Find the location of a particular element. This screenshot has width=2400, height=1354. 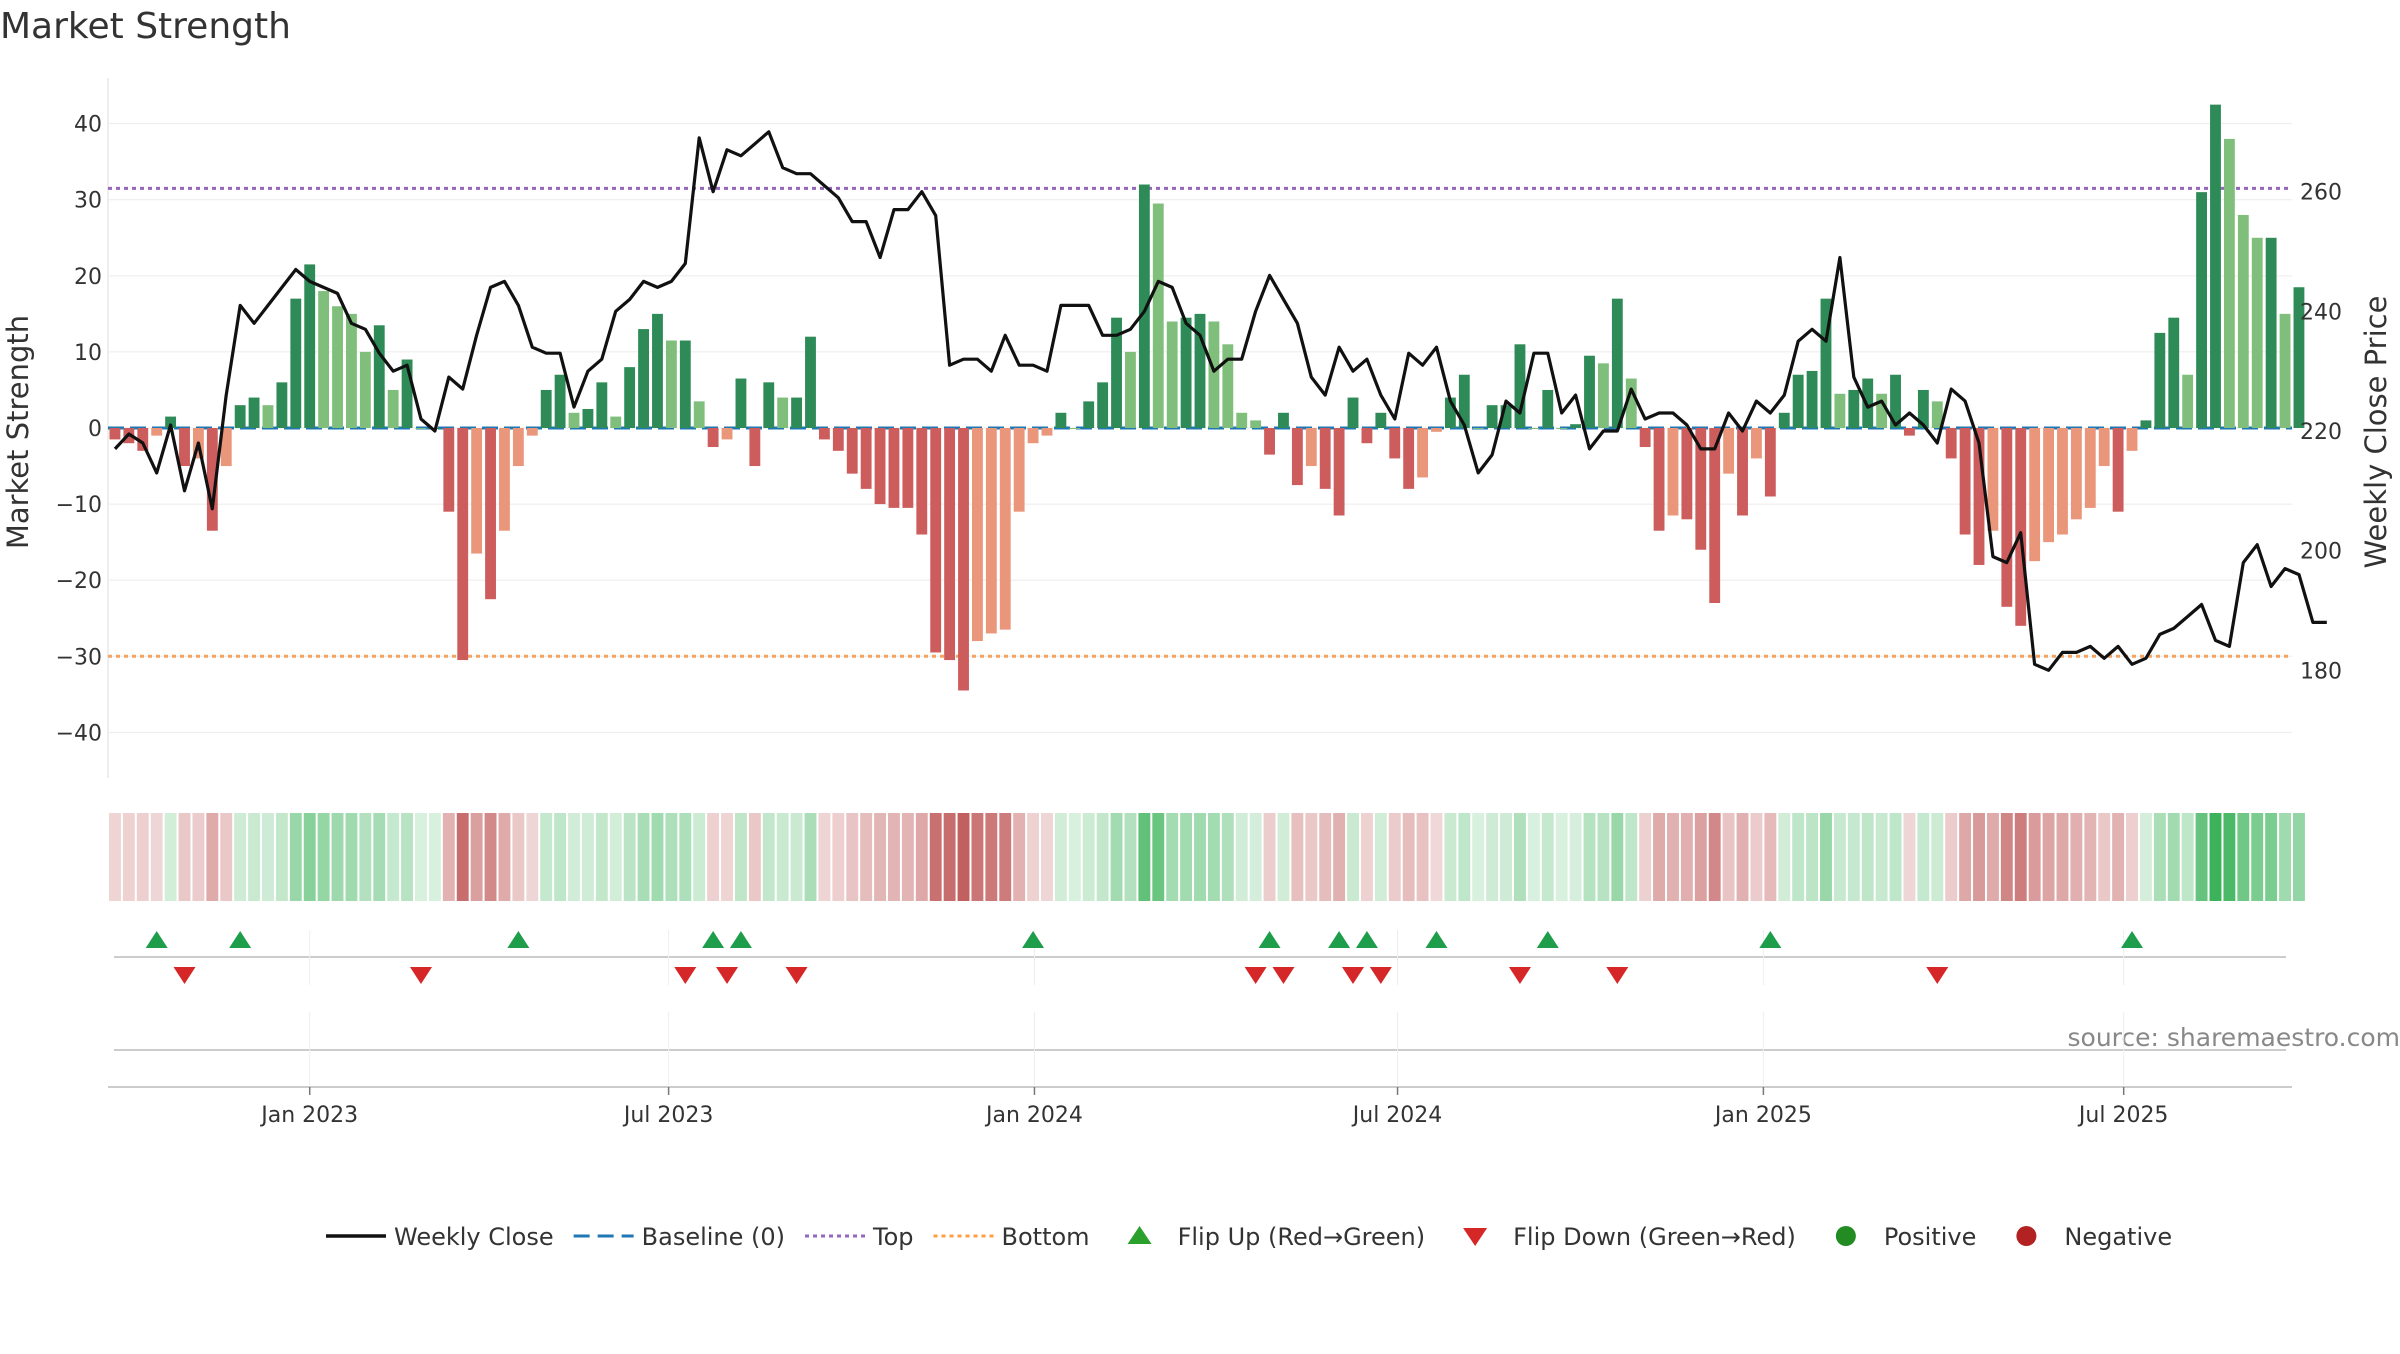

y-tick-label: −20 is located at coordinates (79, 581).